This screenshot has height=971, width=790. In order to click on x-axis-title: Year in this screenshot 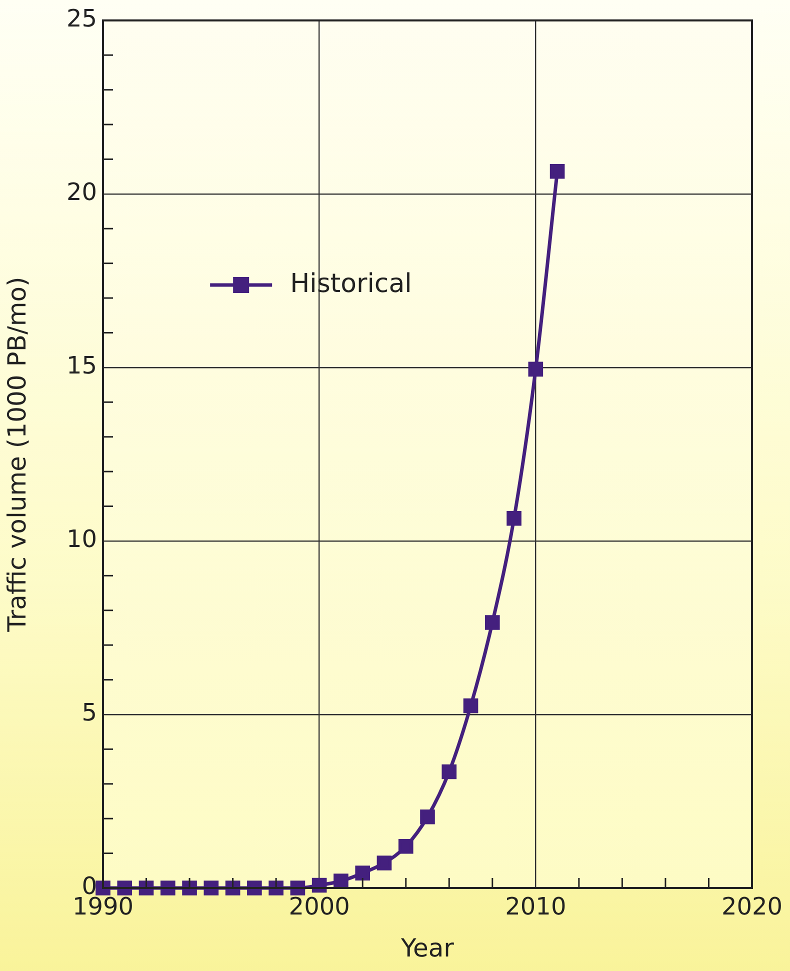, I will do `click(427, 948)`.